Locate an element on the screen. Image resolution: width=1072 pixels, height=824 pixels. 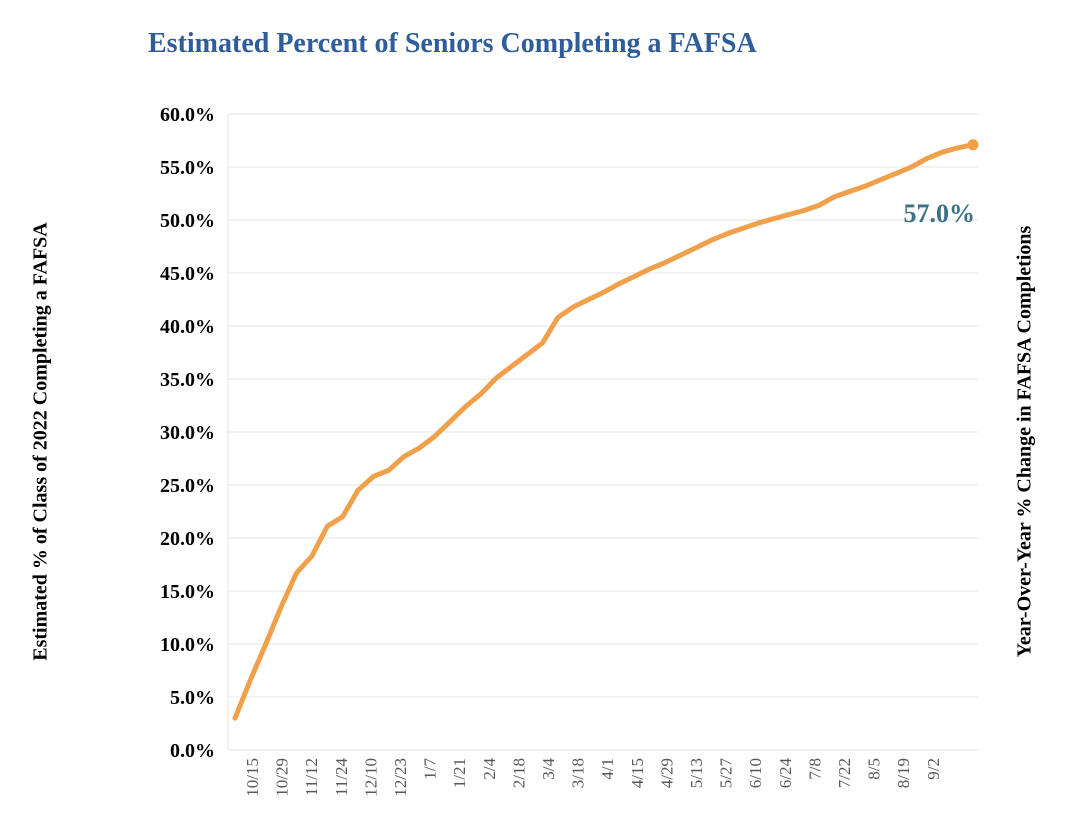
y-tick-label: 15.0% is located at coordinates (187, 592).